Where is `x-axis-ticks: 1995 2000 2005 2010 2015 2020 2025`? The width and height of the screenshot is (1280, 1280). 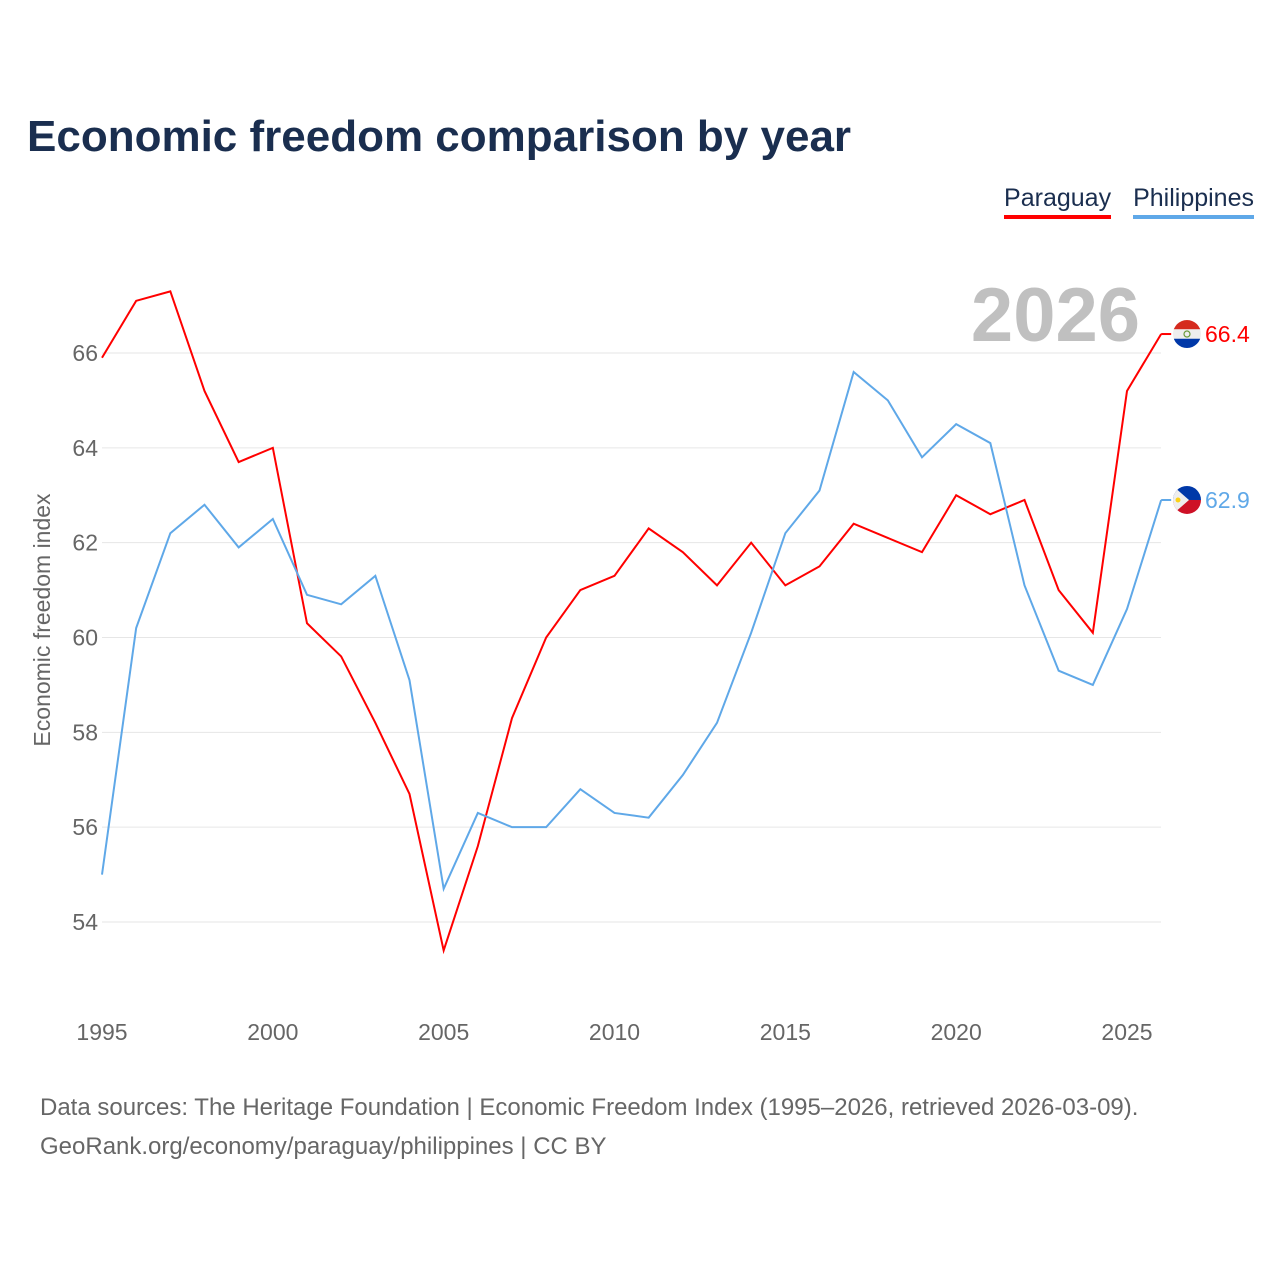 x-axis-ticks: 1995 2000 2005 2010 2015 2020 2025 is located at coordinates (614, 1032).